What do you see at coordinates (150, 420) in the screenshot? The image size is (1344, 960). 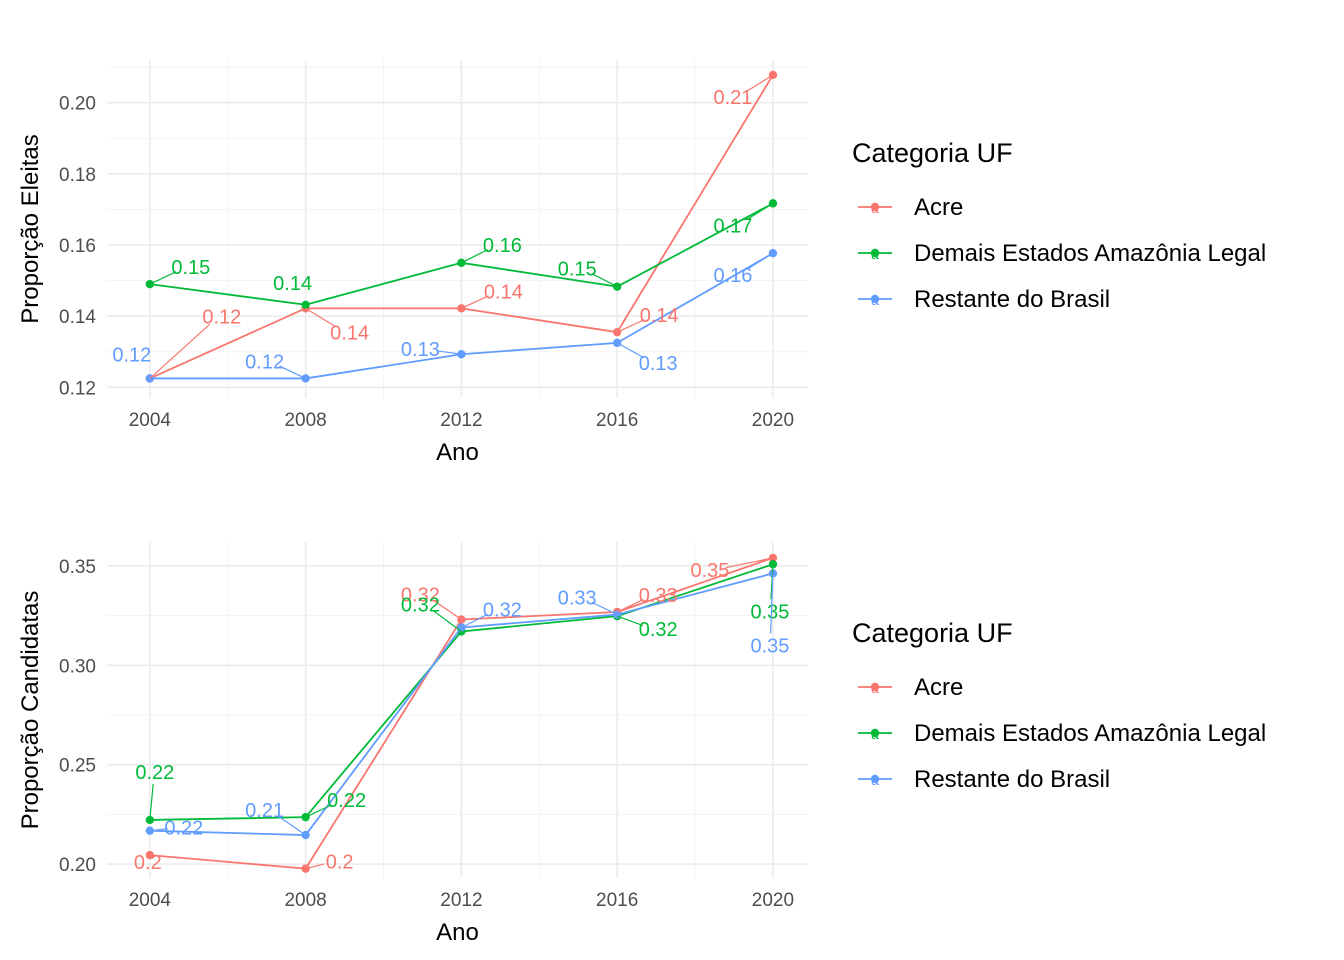 I see `x-tick-label: 2004` at bounding box center [150, 420].